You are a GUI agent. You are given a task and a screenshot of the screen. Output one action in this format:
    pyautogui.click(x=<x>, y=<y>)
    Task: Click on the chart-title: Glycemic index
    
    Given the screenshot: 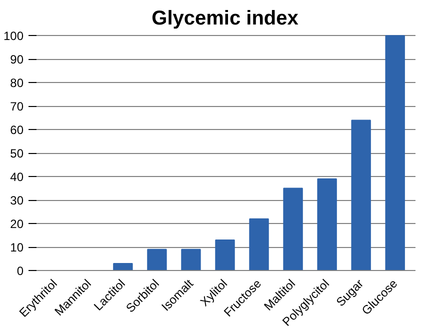 What is the action you would take?
    pyautogui.click(x=225, y=19)
    